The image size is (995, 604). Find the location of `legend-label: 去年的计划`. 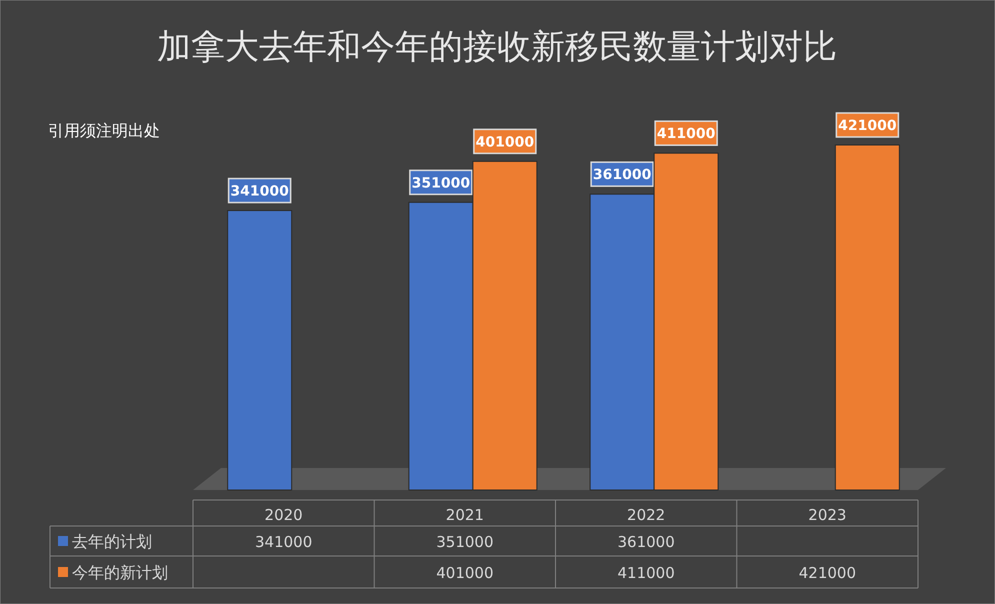

legend-label: 去年的计划 is located at coordinates (112, 541).